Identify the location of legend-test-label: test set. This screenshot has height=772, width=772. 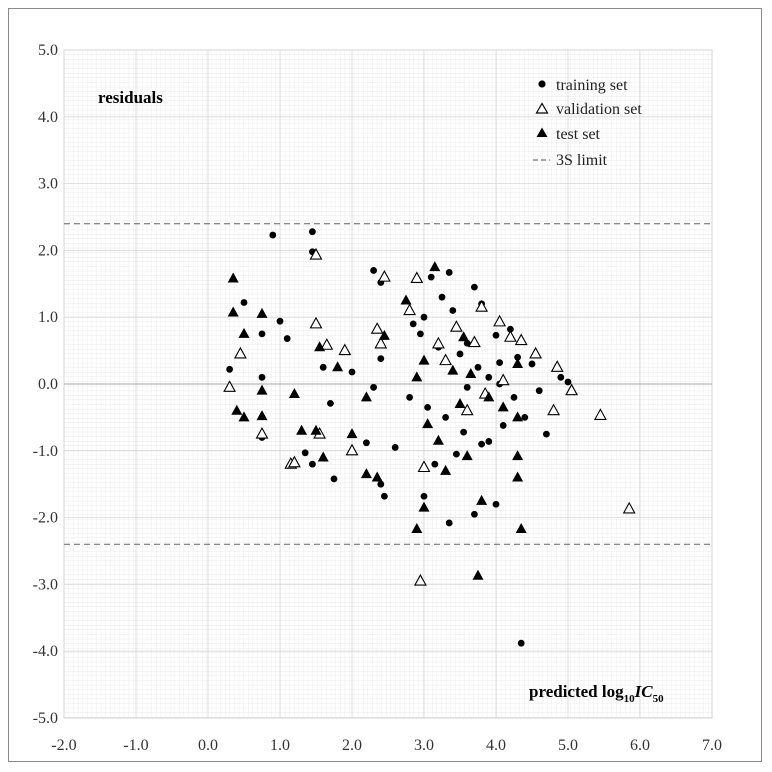
(578, 134).